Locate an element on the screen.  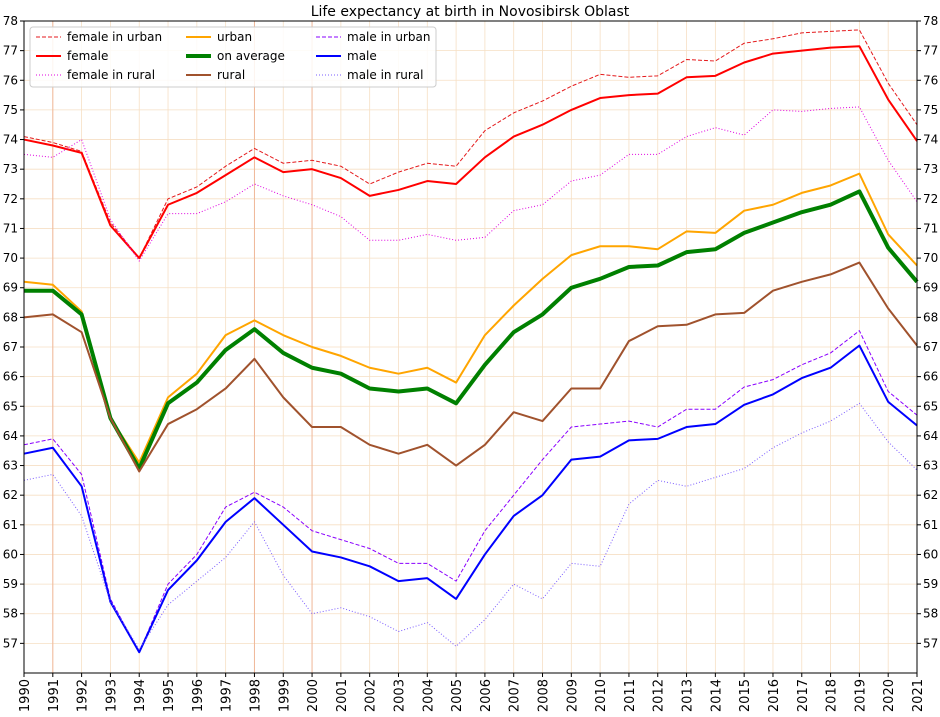
y-tick-label-right: 65 is located at coordinates (930, 406).